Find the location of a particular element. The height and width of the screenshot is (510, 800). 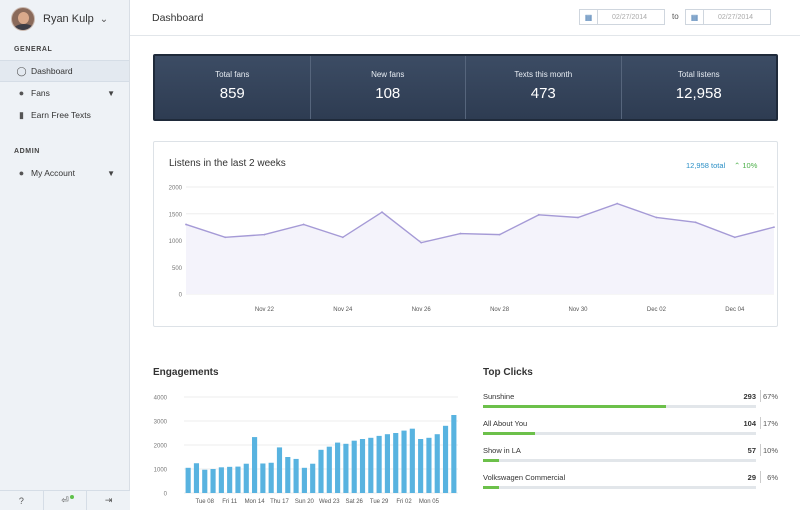

stat-value: 12,958 is located at coordinates (698, 93).